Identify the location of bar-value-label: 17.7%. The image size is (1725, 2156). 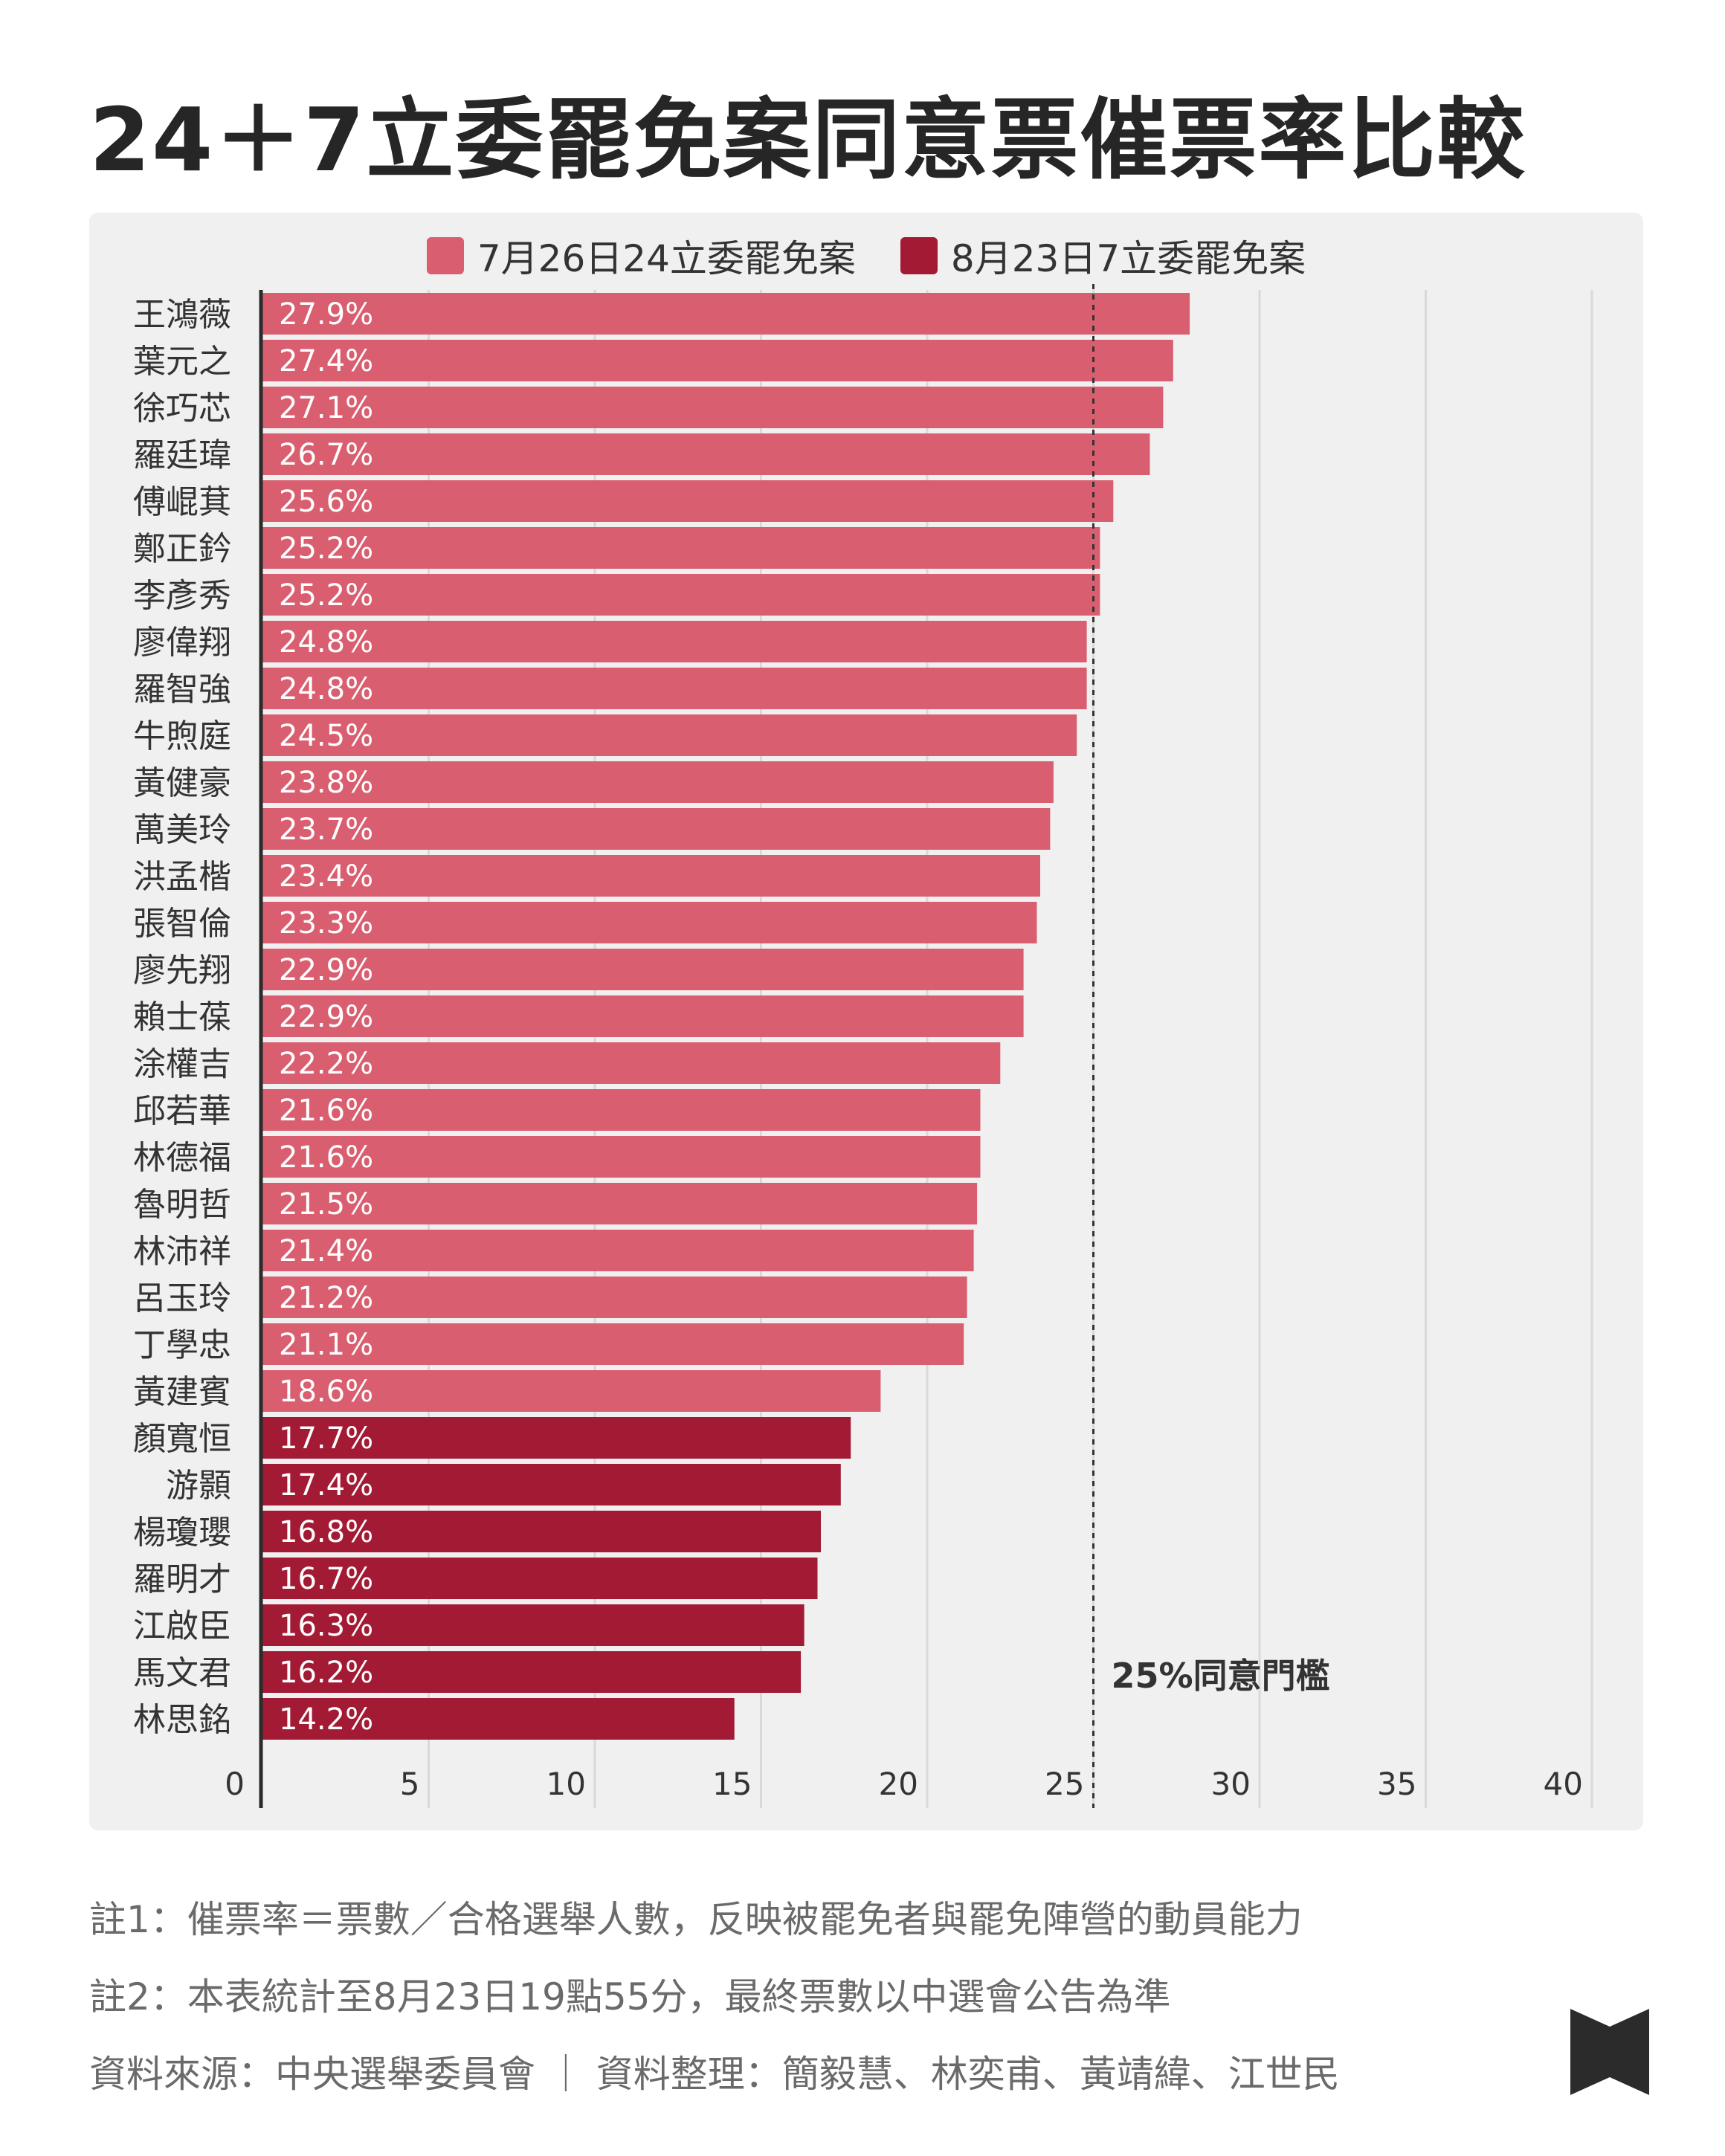
(326, 1438).